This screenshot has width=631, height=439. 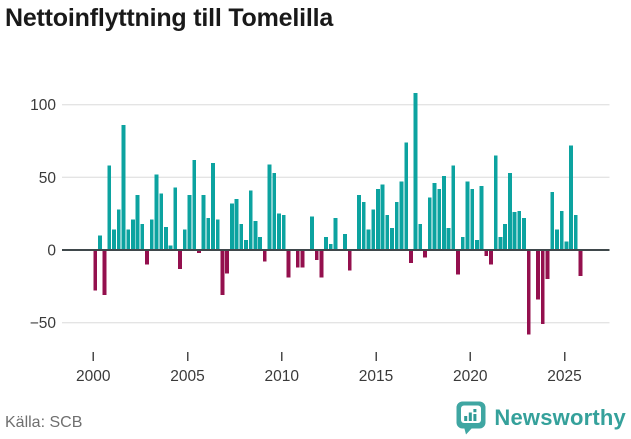 I want to click on bar-2002-q3, so click(x=142, y=236).